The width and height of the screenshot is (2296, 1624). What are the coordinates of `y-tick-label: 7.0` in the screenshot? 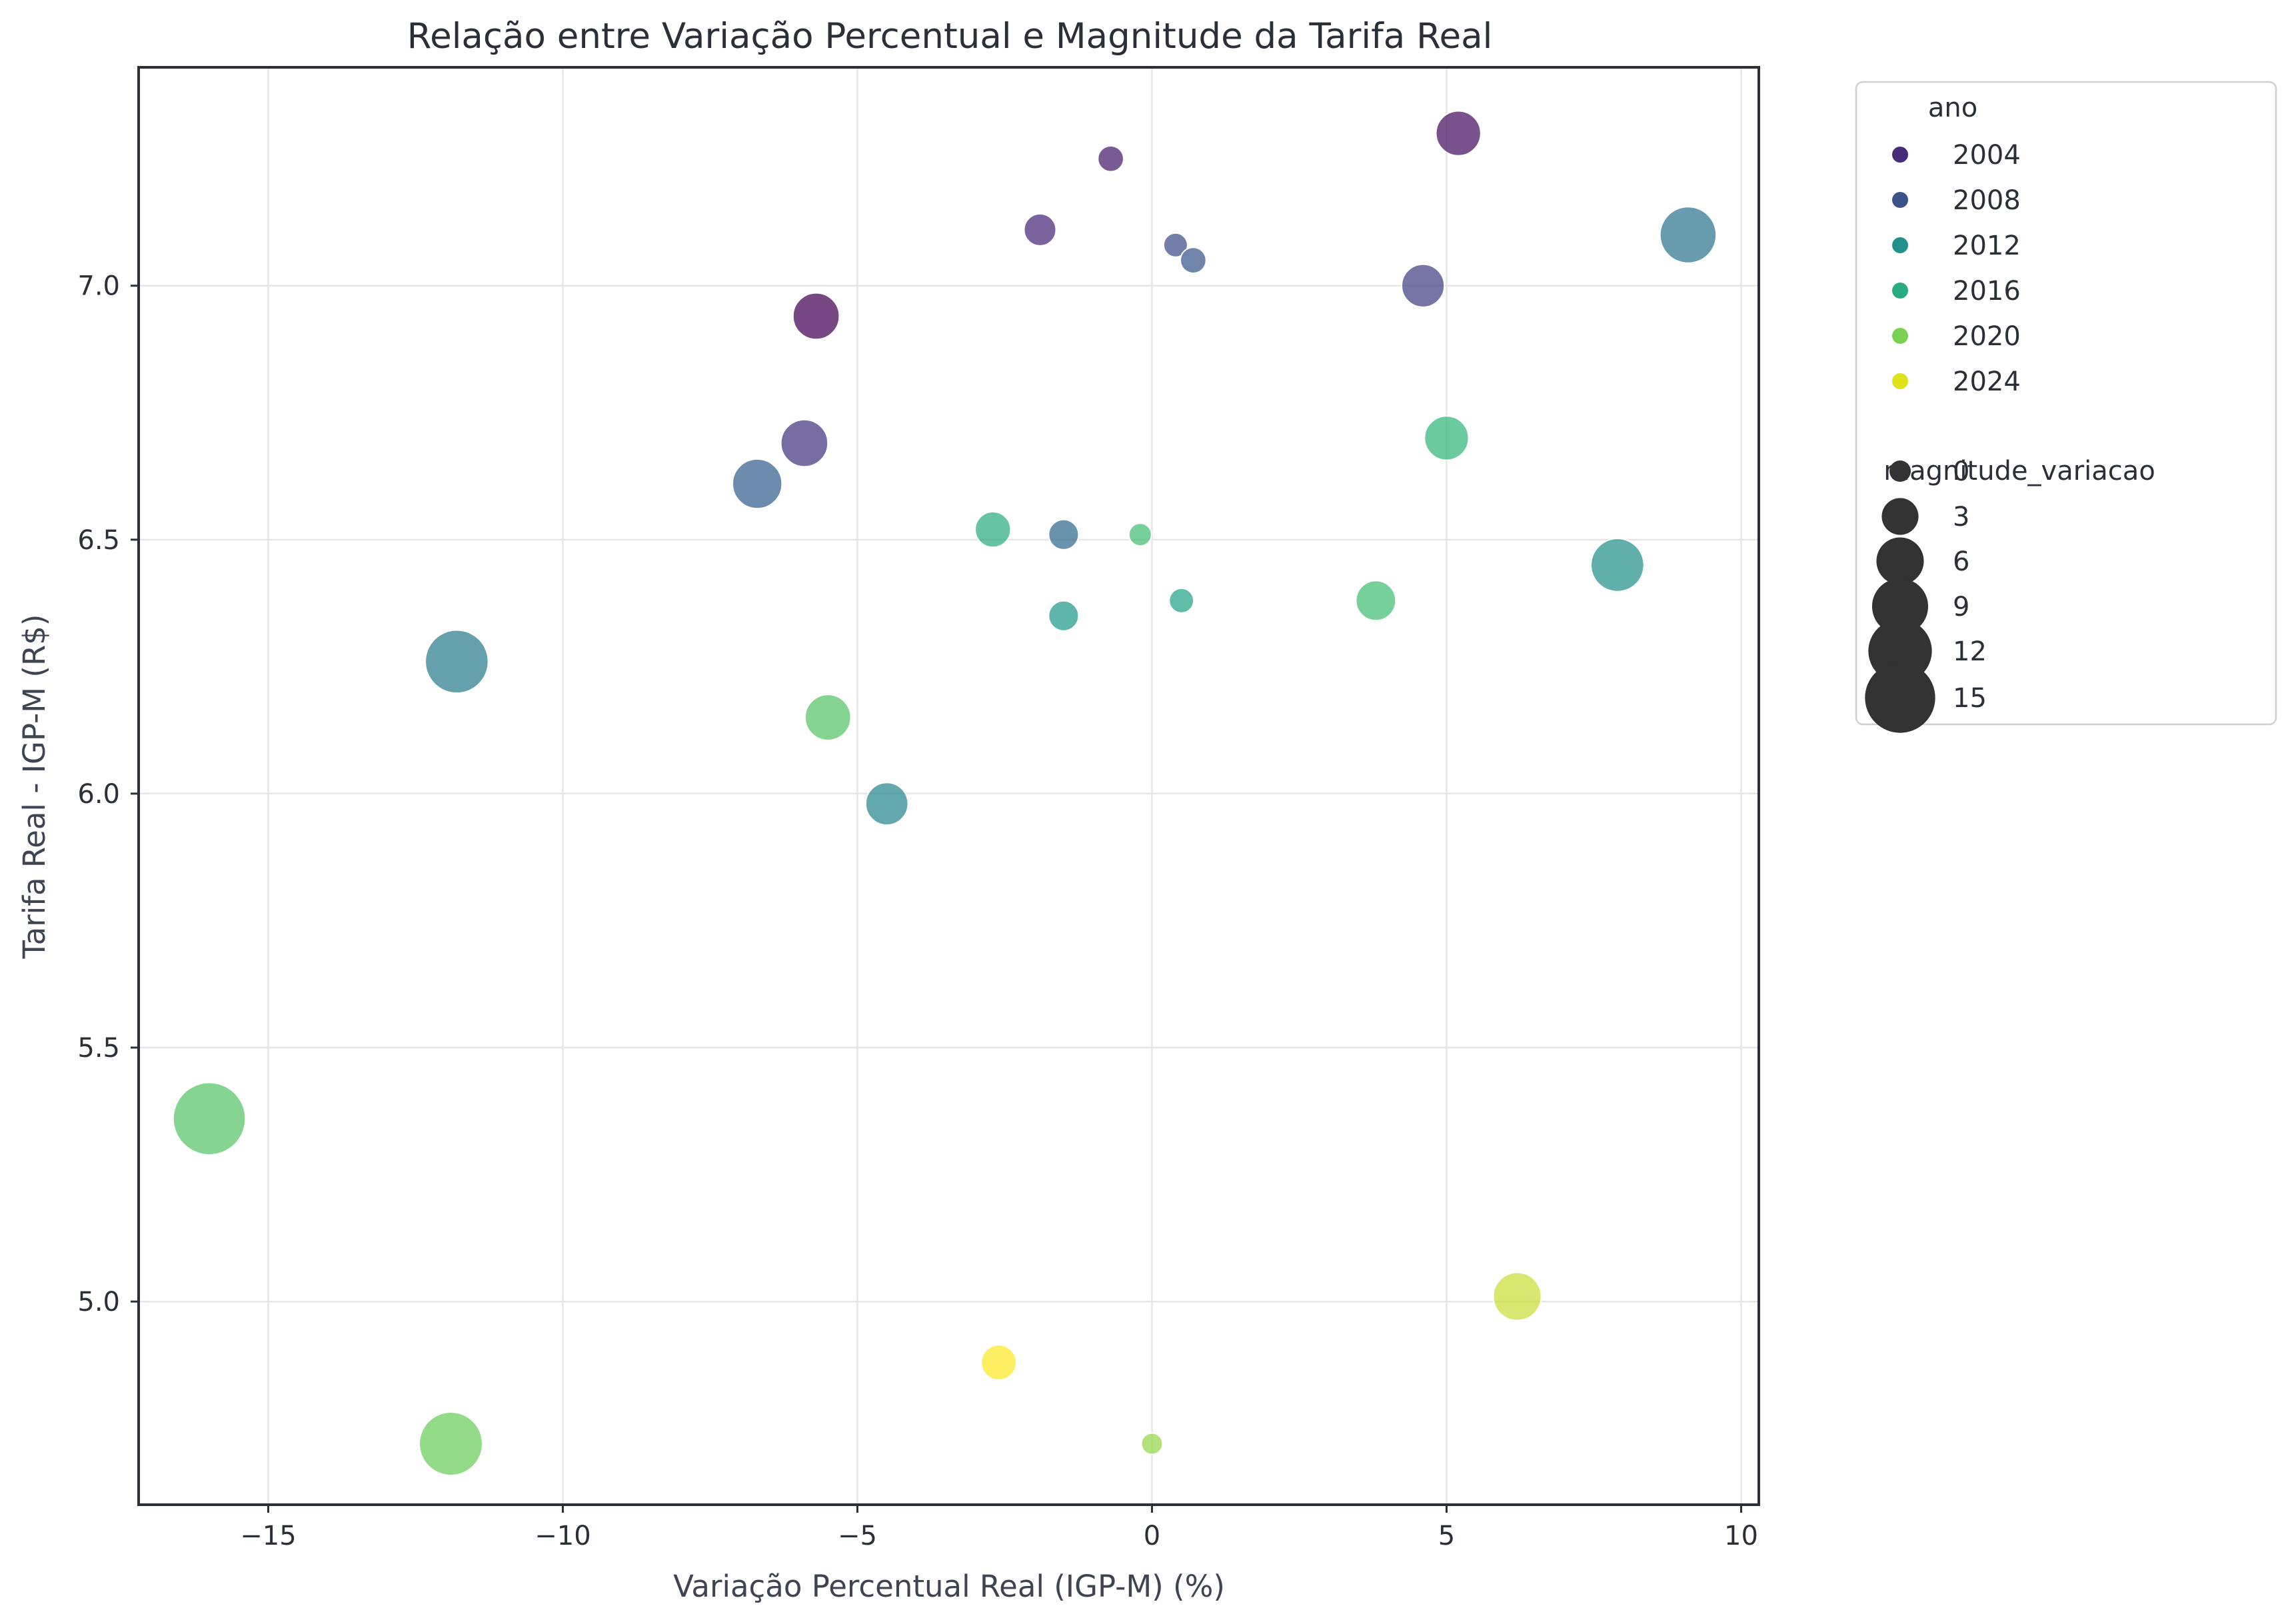 It's located at (98, 286).